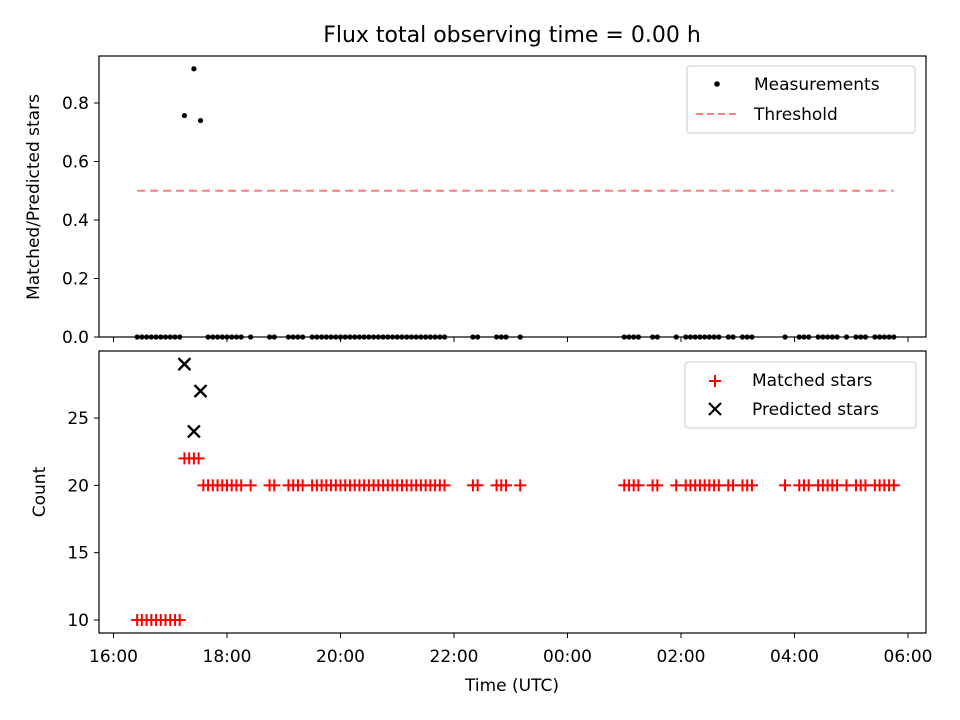 This screenshot has width=960, height=720. I want to click on top-y-axis: 0.0 0.2 0.4 0.6 0.8, so click(80, 221).